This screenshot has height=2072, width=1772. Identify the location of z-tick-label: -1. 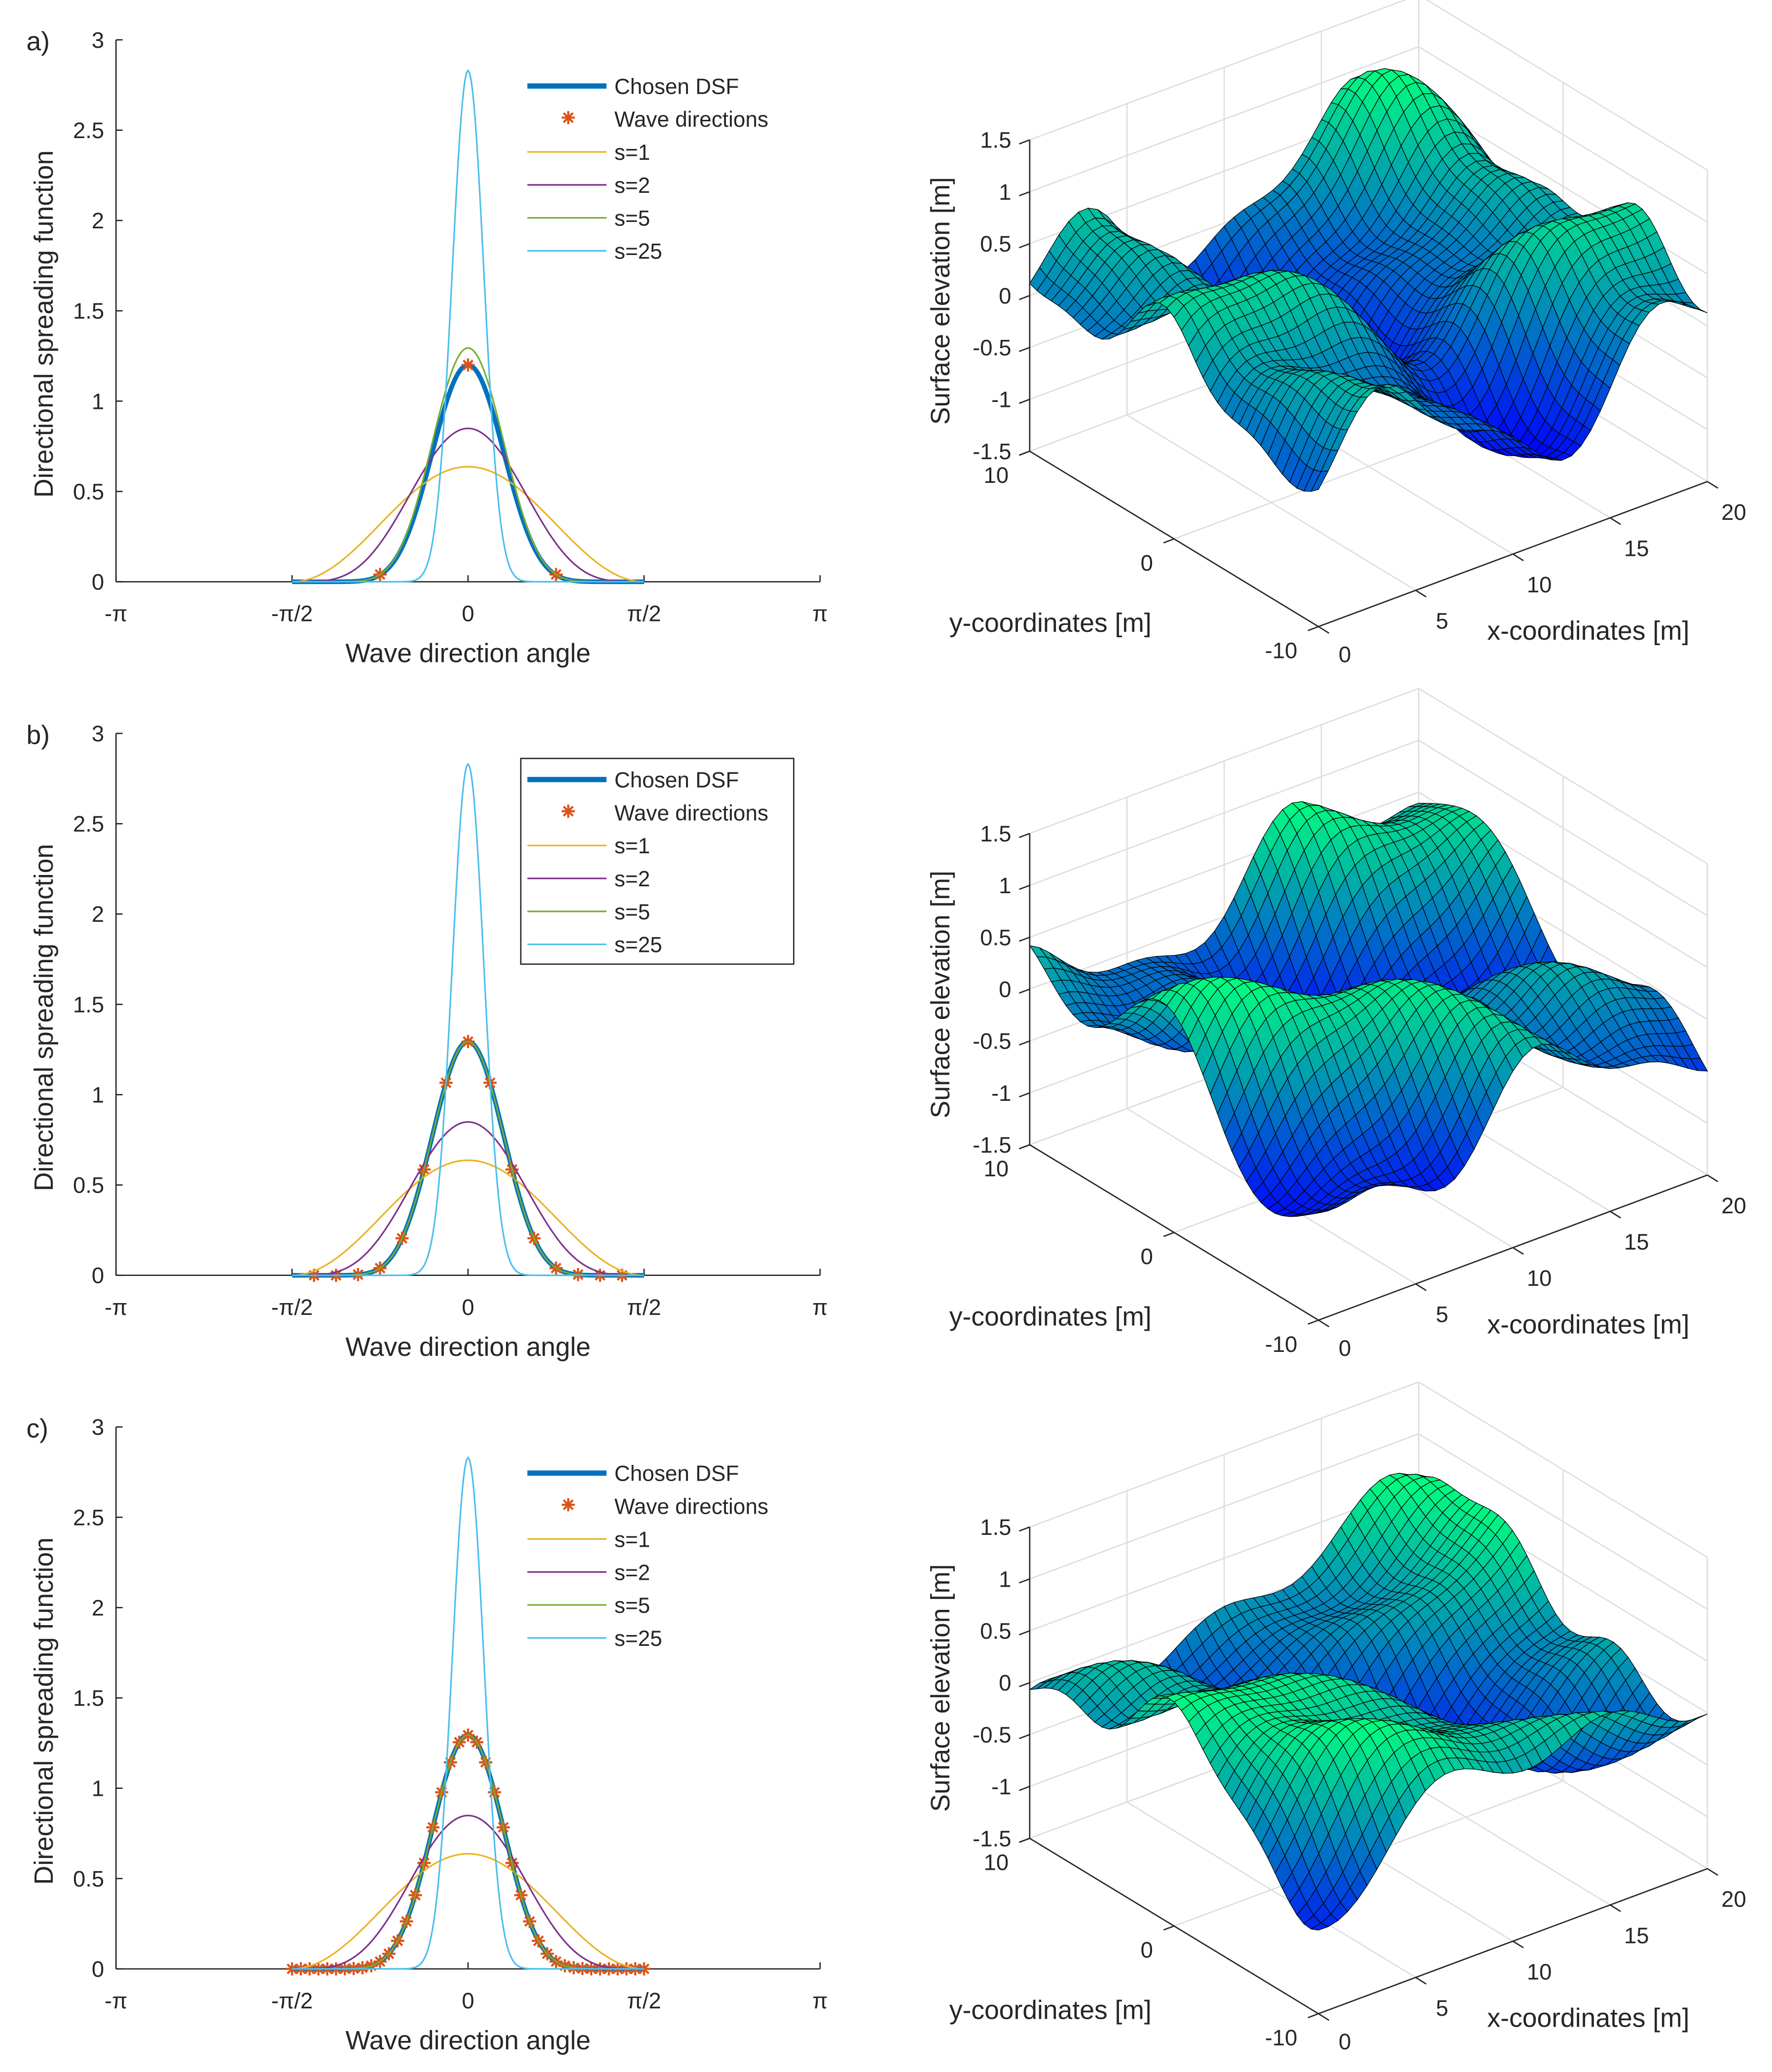
(1001, 1093).